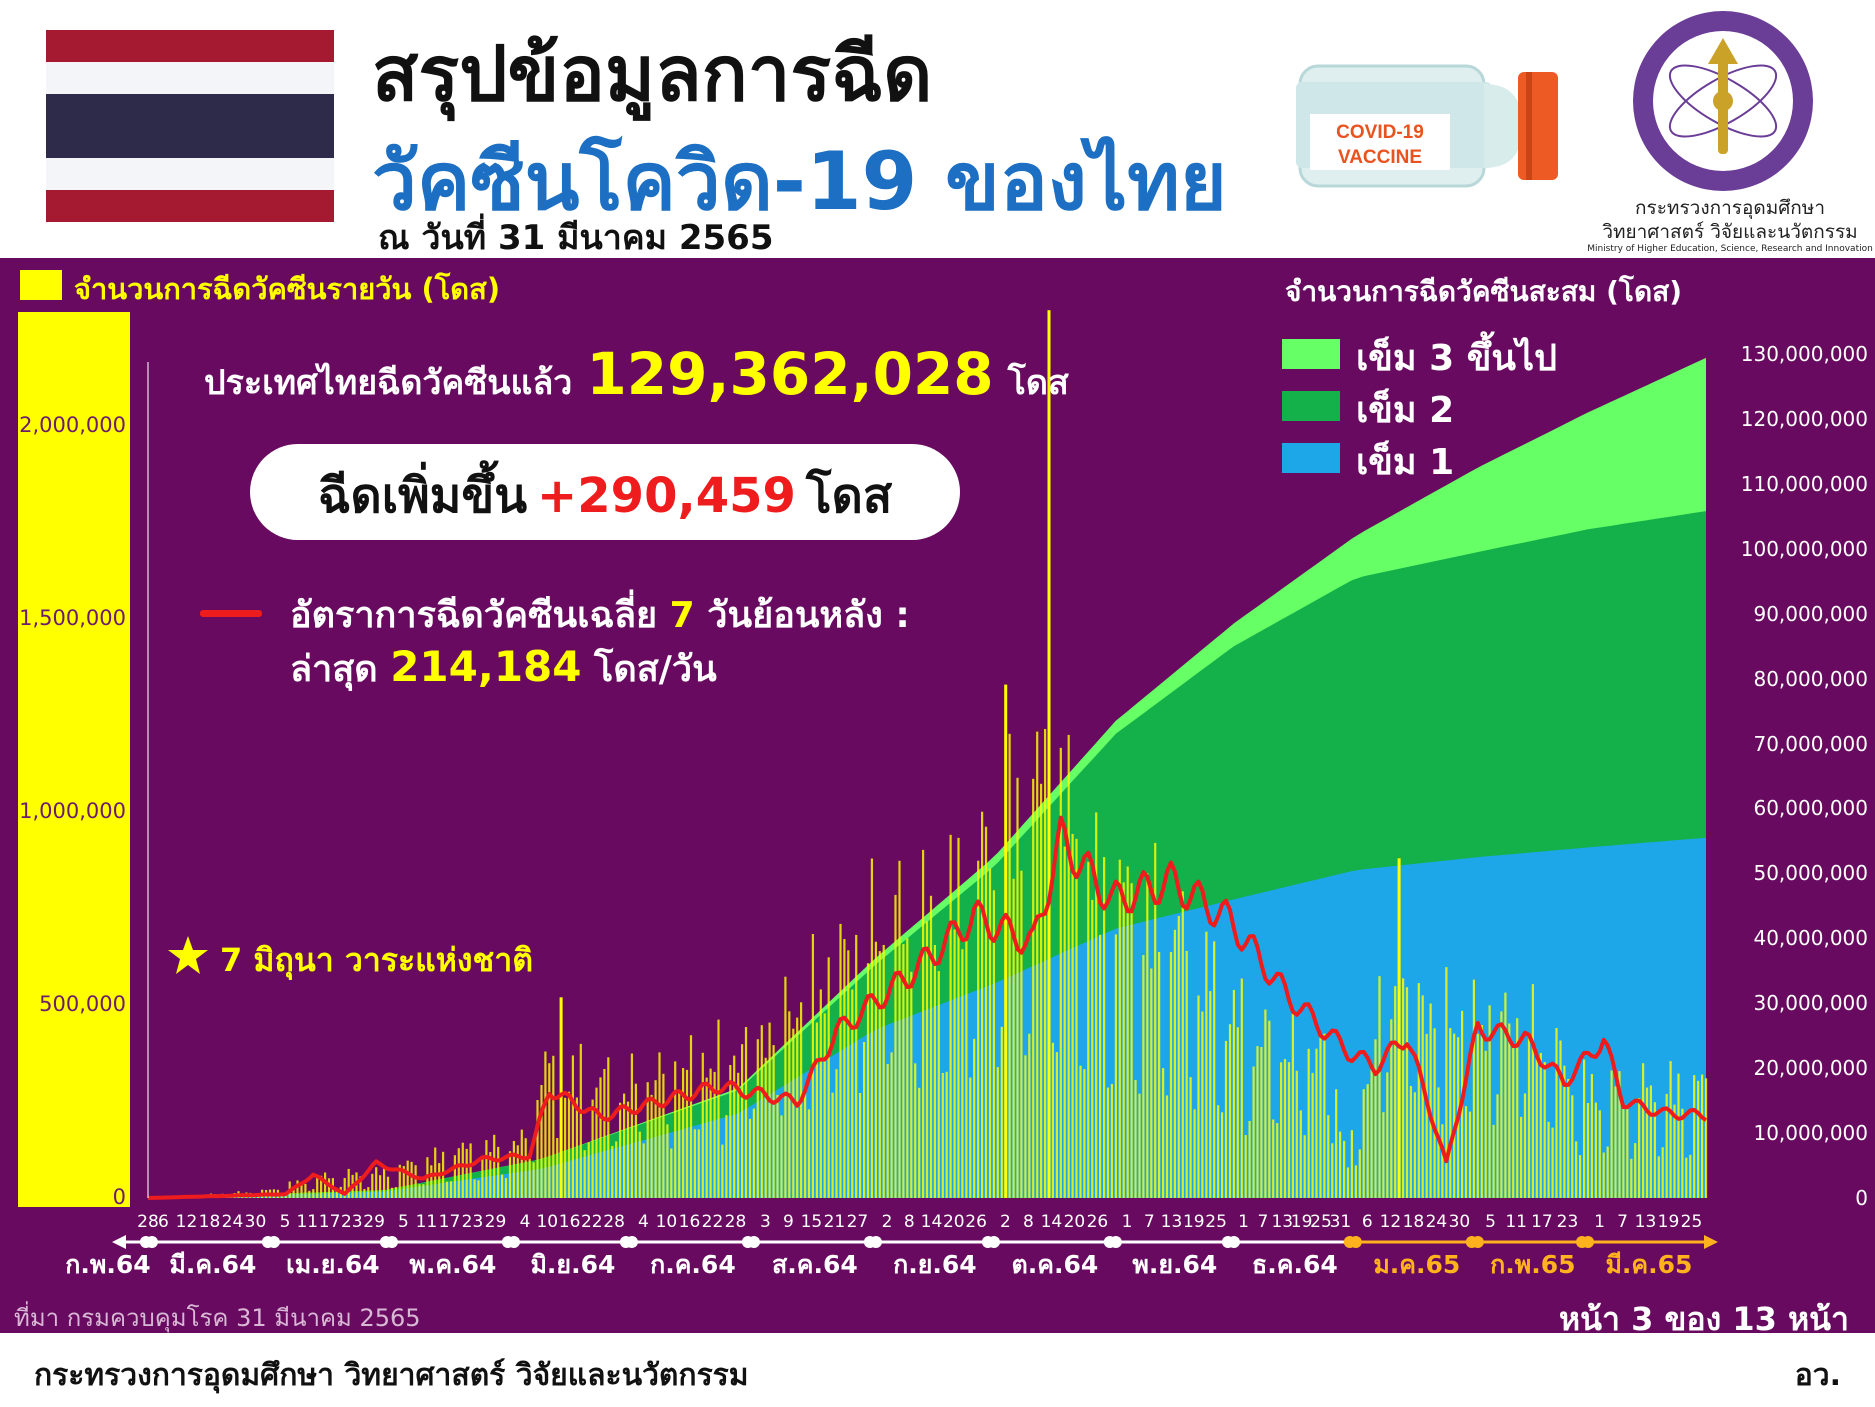 This screenshot has height=1407, width=1875. What do you see at coordinates (190, 126) in the screenshot?
I see `thai-flag-icon` at bounding box center [190, 126].